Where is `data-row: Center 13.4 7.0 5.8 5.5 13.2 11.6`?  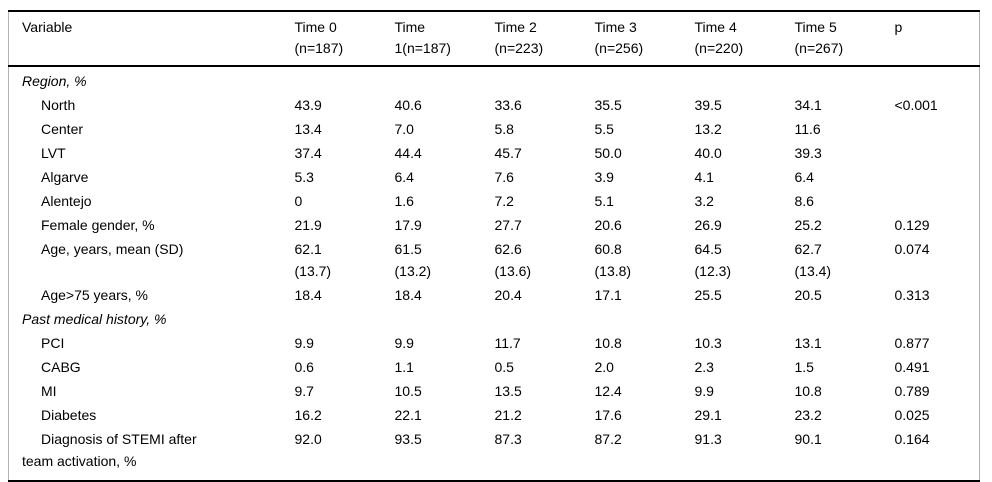
data-row: Center 13.4 7.0 5.8 5.5 13.2 11.6 is located at coordinates (494, 129).